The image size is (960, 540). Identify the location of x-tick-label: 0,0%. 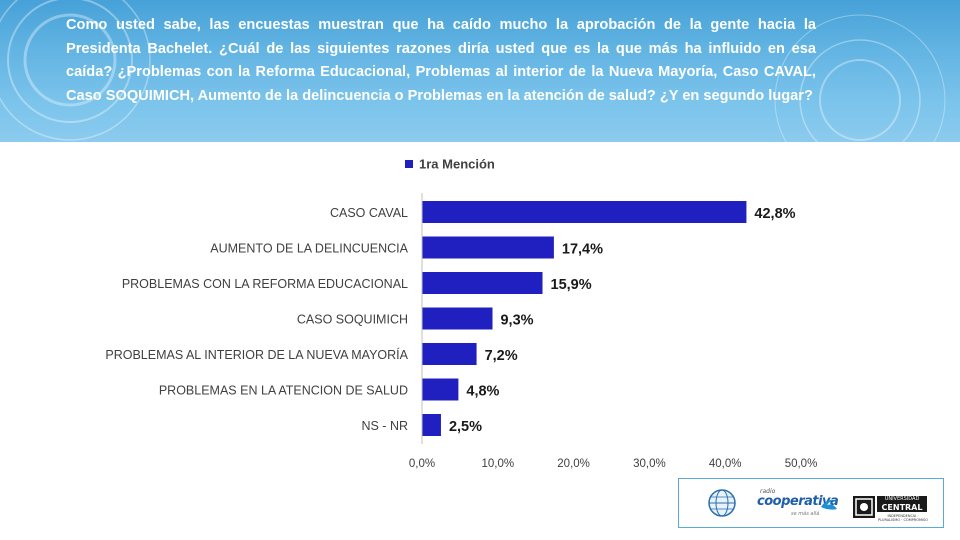
(422, 464).